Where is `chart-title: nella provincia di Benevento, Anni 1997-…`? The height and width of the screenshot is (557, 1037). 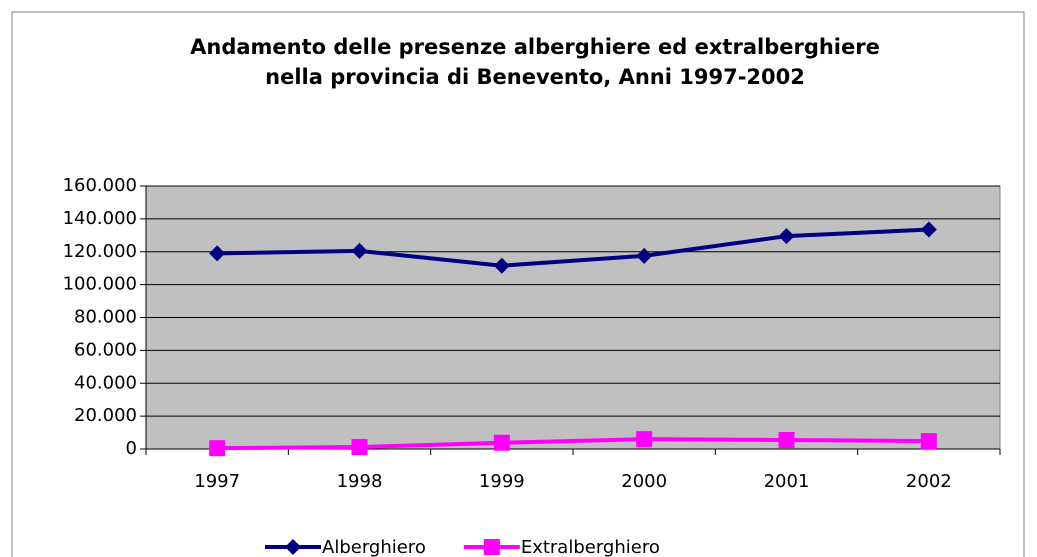 chart-title: nella provincia di Benevento, Anni 1997-… is located at coordinates (535, 77).